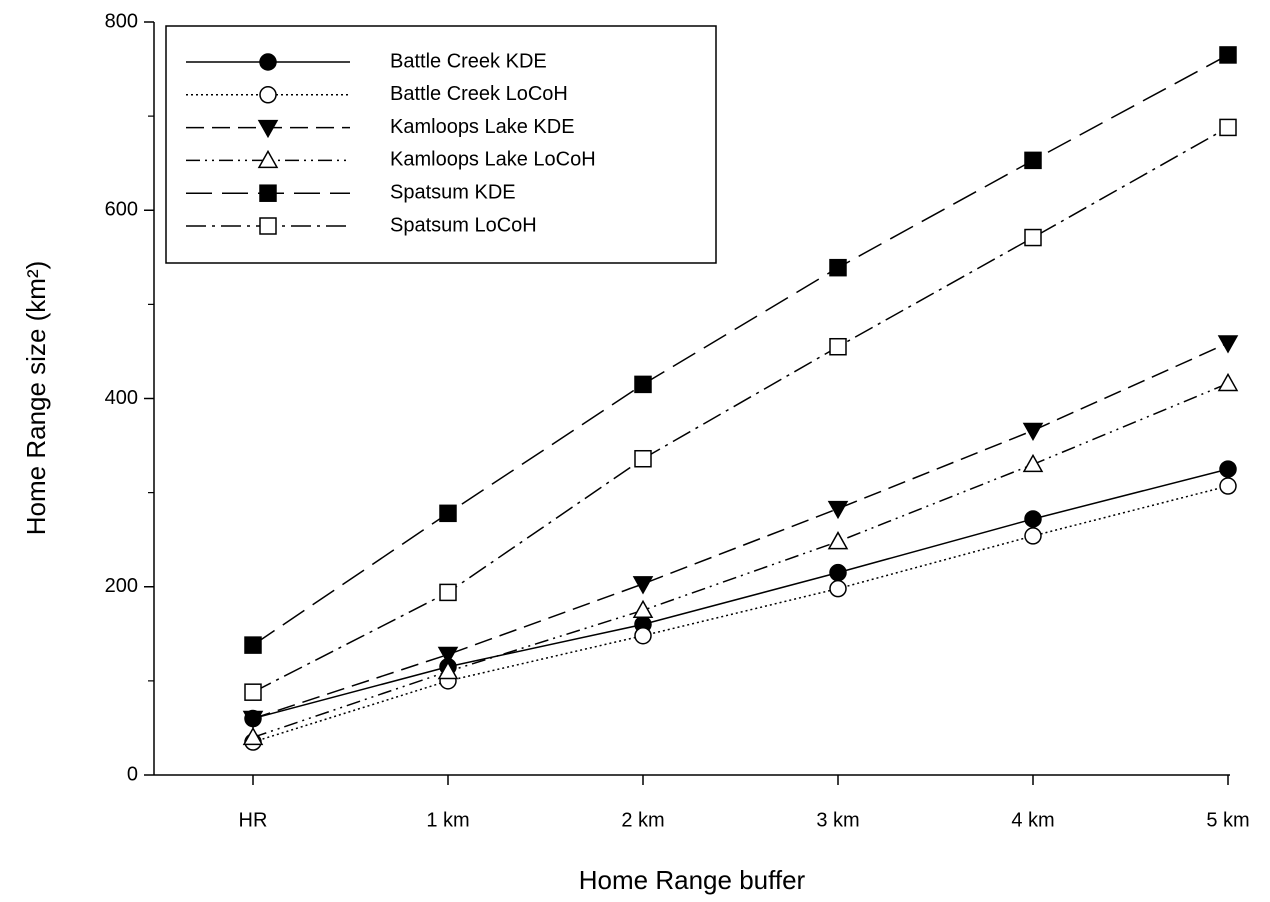  What do you see at coordinates (121, 586) in the screenshot?
I see `y-tick-label: 200` at bounding box center [121, 586].